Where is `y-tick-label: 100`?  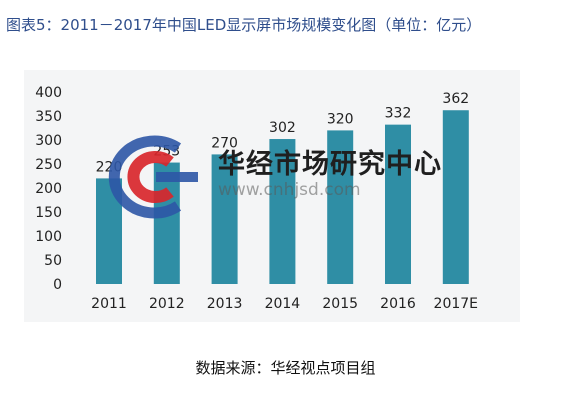 y-tick-label: 100 is located at coordinates (48, 237).